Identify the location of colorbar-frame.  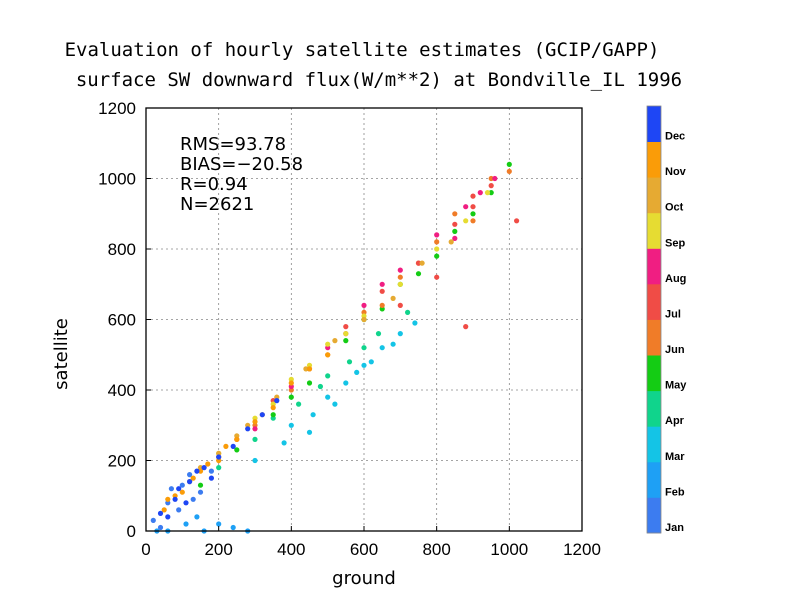
(654, 319).